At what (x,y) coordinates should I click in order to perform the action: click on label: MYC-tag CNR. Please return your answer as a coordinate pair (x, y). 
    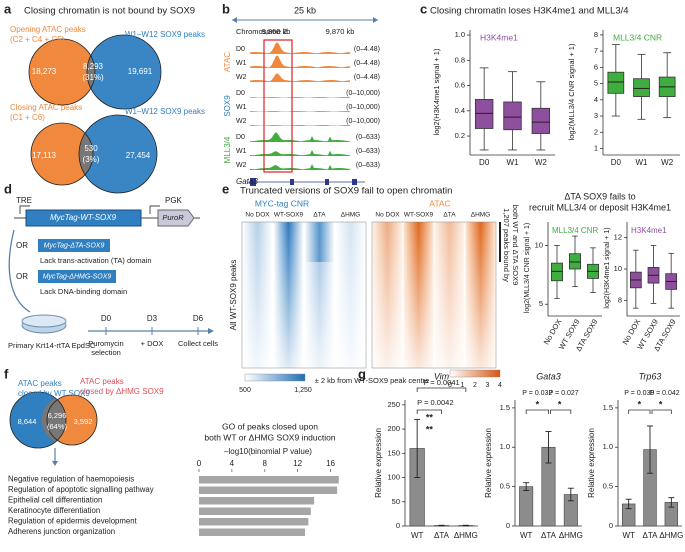
    Looking at the image, I should click on (282, 203).